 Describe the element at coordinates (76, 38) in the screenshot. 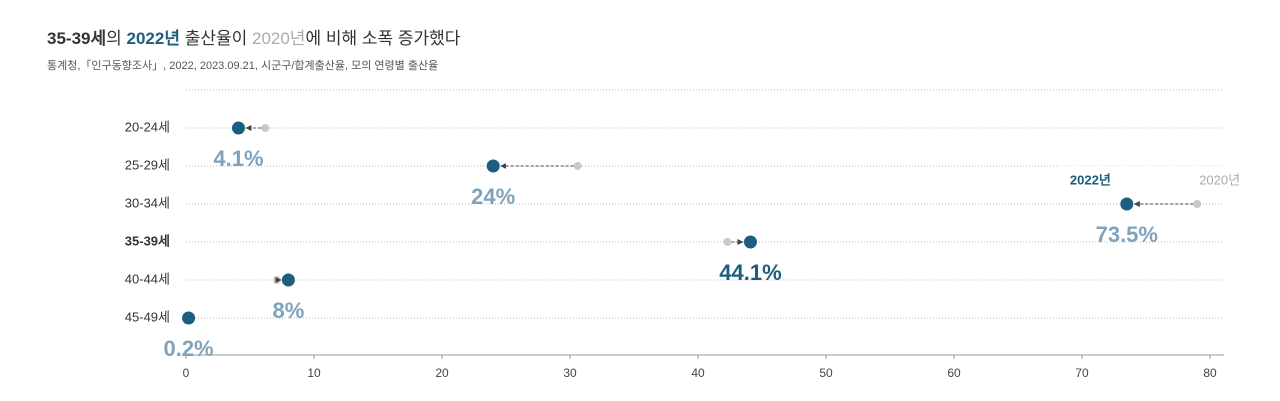

I see `title-part: 35-39세` at that location.